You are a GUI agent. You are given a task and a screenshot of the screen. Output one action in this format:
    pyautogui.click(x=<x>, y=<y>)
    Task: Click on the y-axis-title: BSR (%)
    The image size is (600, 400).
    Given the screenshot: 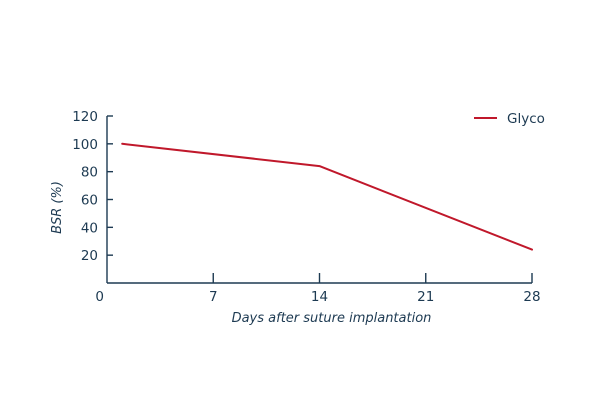 What is the action you would take?
    pyautogui.click(x=57, y=207)
    